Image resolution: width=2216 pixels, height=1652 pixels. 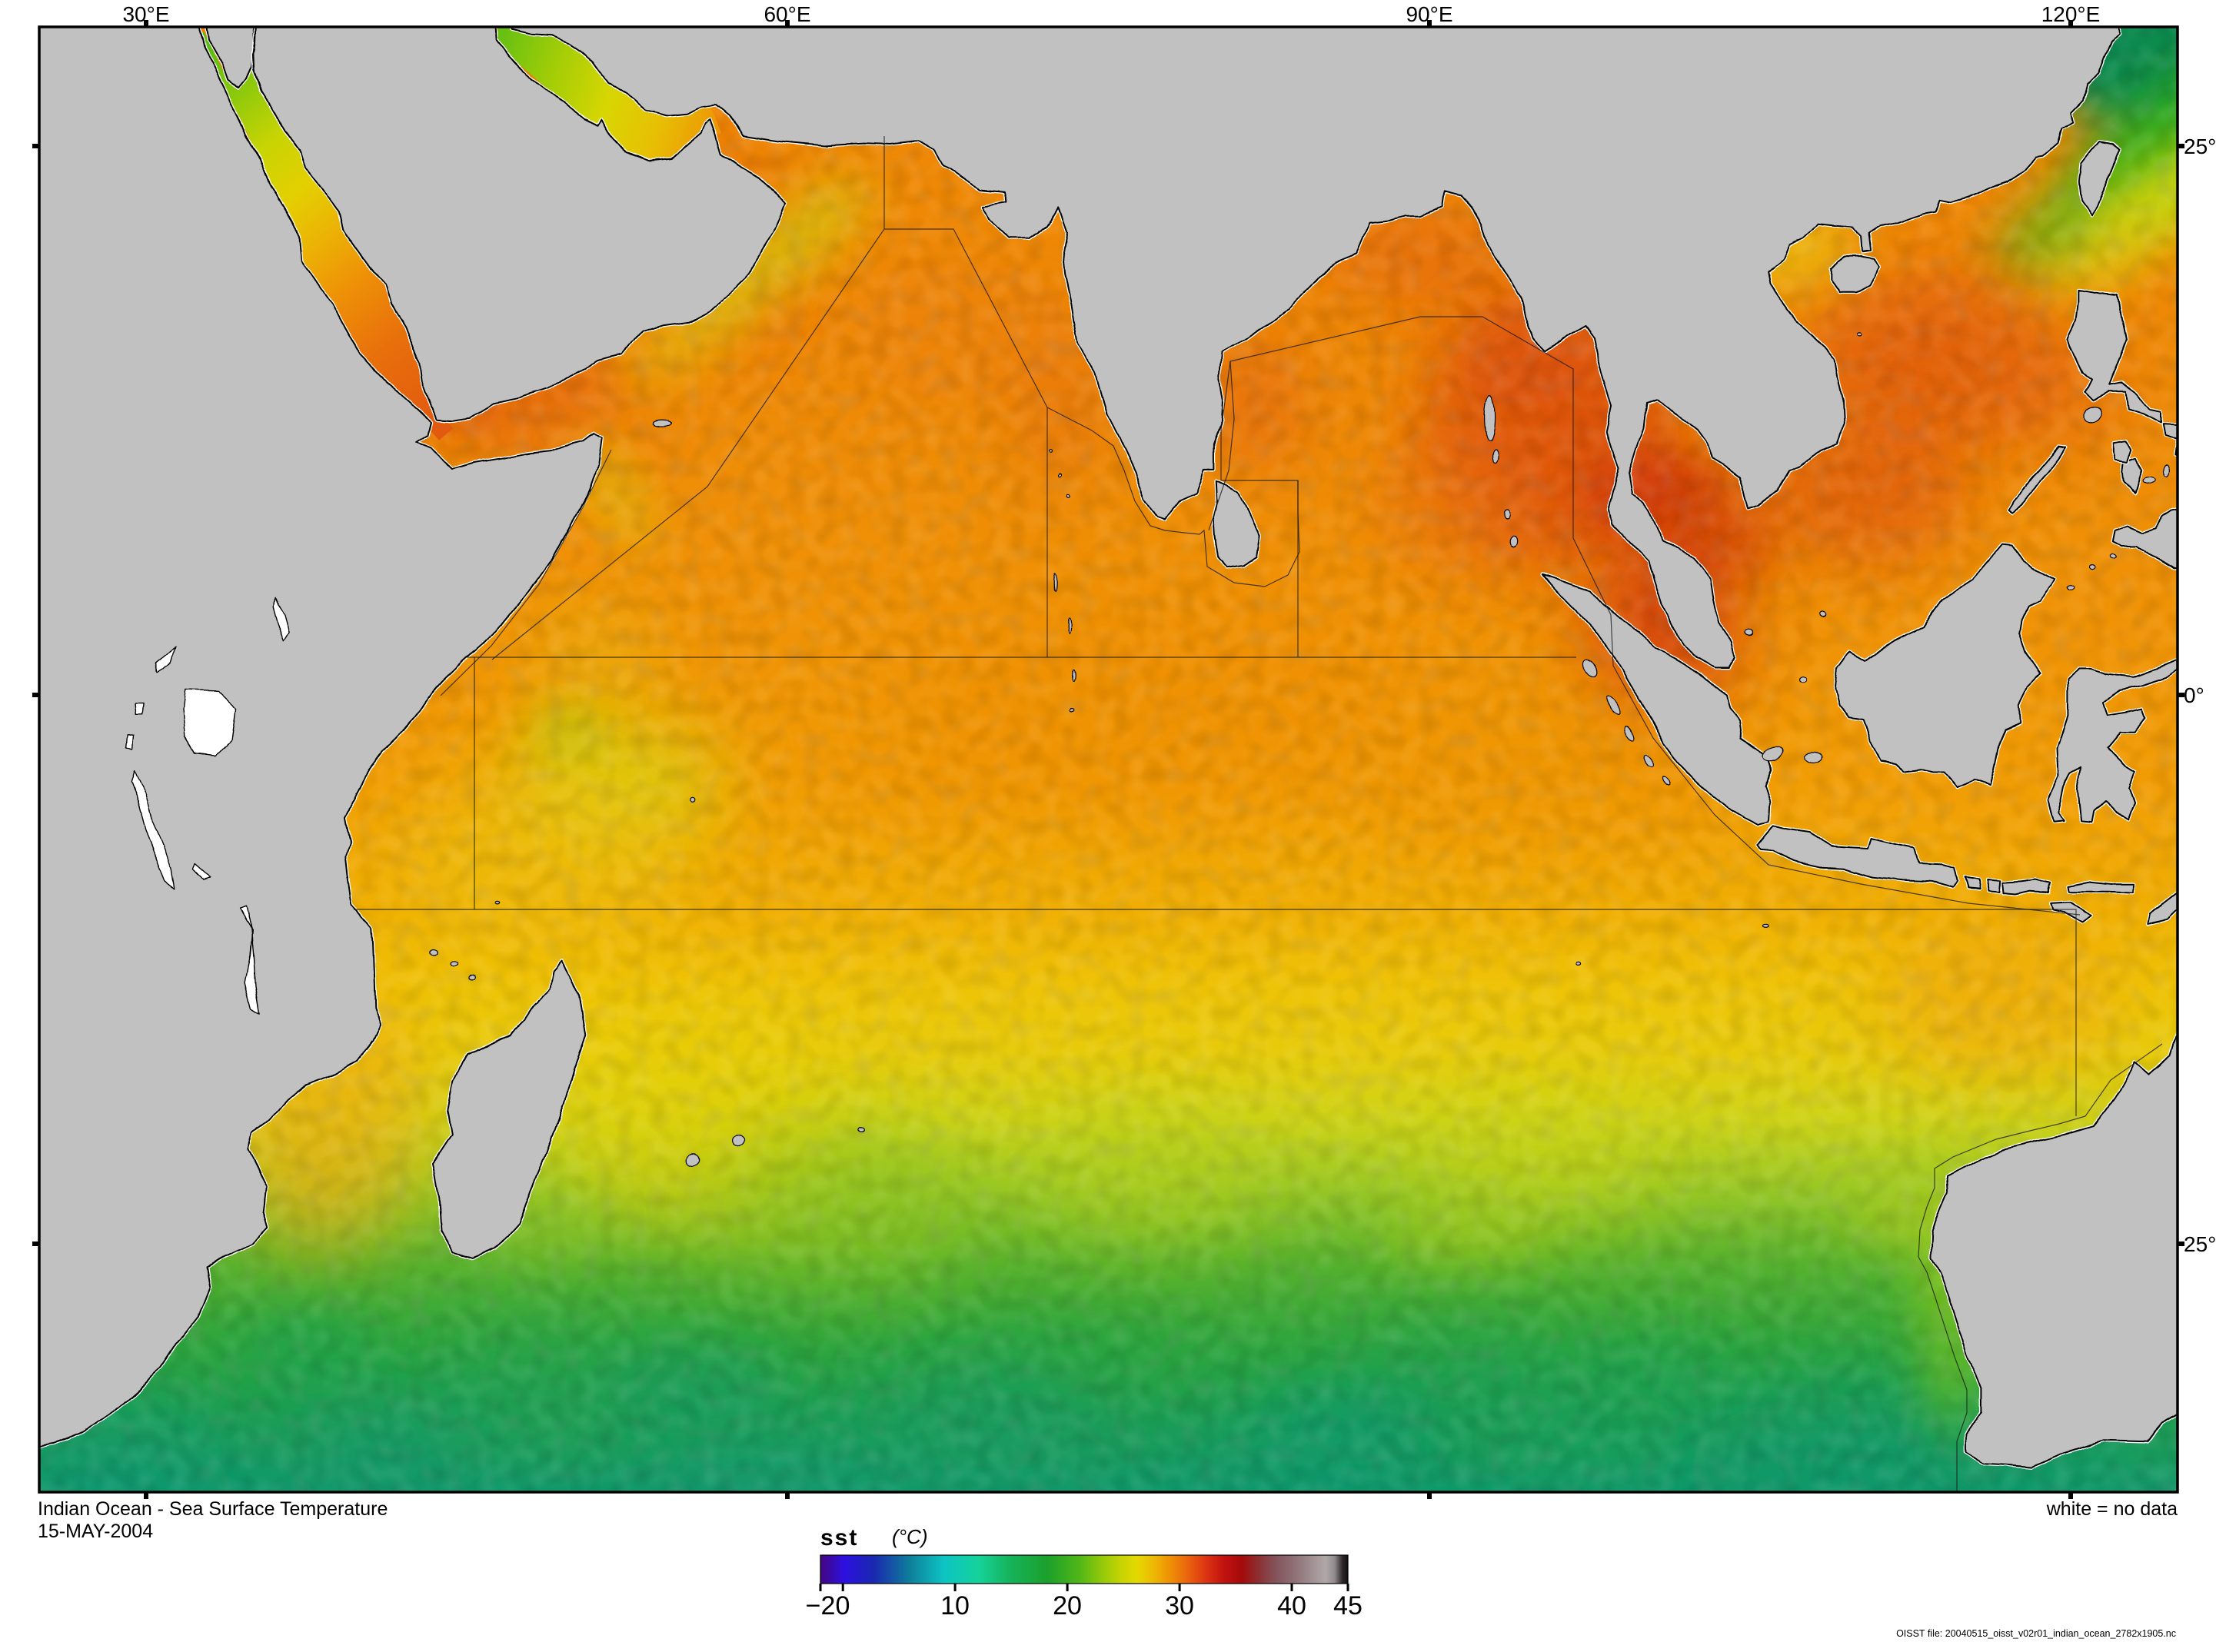 What do you see at coordinates (1291, 1606) in the screenshot?
I see `svg-text: 40` at bounding box center [1291, 1606].